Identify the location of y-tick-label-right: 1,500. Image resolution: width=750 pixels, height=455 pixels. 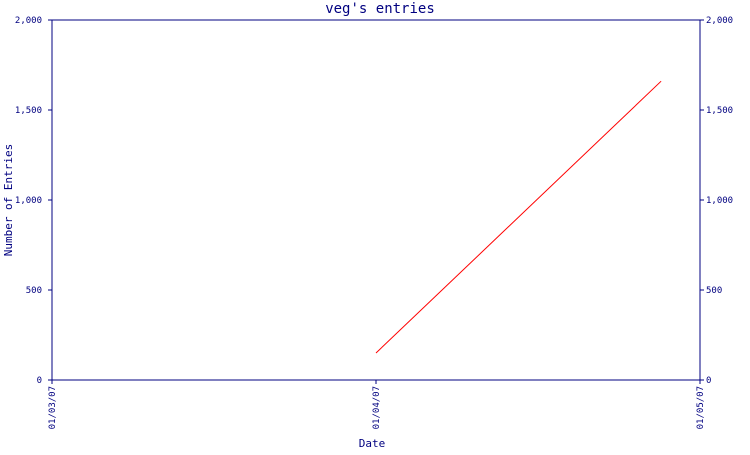
(719, 111).